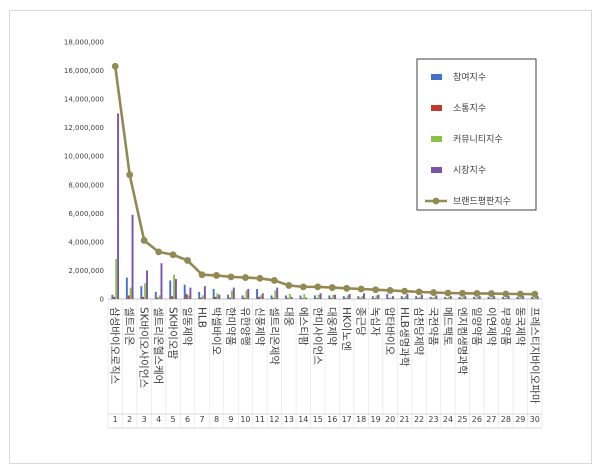 The height and width of the screenshot is (472, 600). What do you see at coordinates (129, 419) in the screenshot?
I see `rank-label: 2` at bounding box center [129, 419].